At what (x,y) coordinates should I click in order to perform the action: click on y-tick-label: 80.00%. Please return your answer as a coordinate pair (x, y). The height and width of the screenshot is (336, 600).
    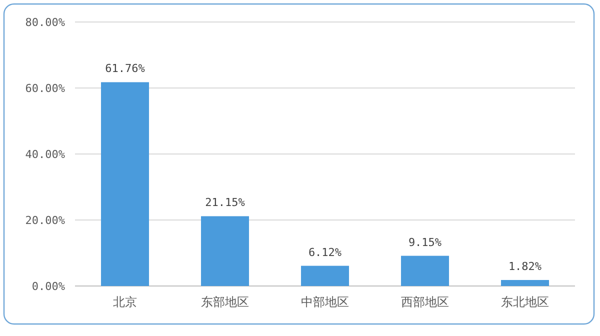
    Looking at the image, I should click on (45, 22).